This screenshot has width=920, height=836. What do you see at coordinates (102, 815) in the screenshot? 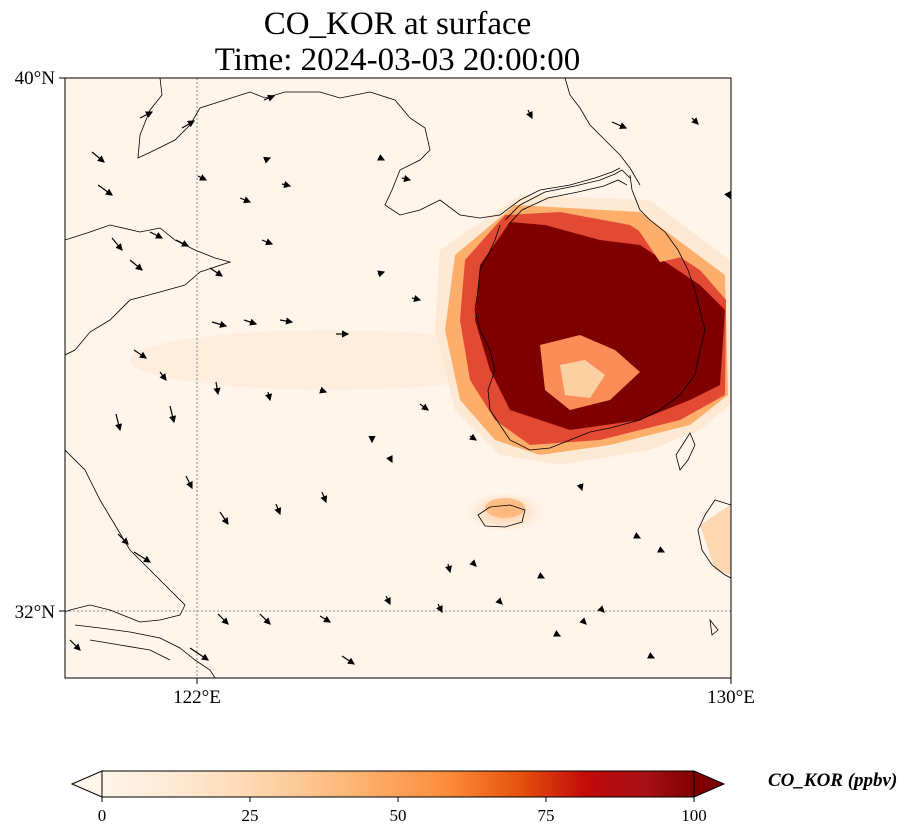
I see `colorbar-tick-label: 0` at bounding box center [102, 815].